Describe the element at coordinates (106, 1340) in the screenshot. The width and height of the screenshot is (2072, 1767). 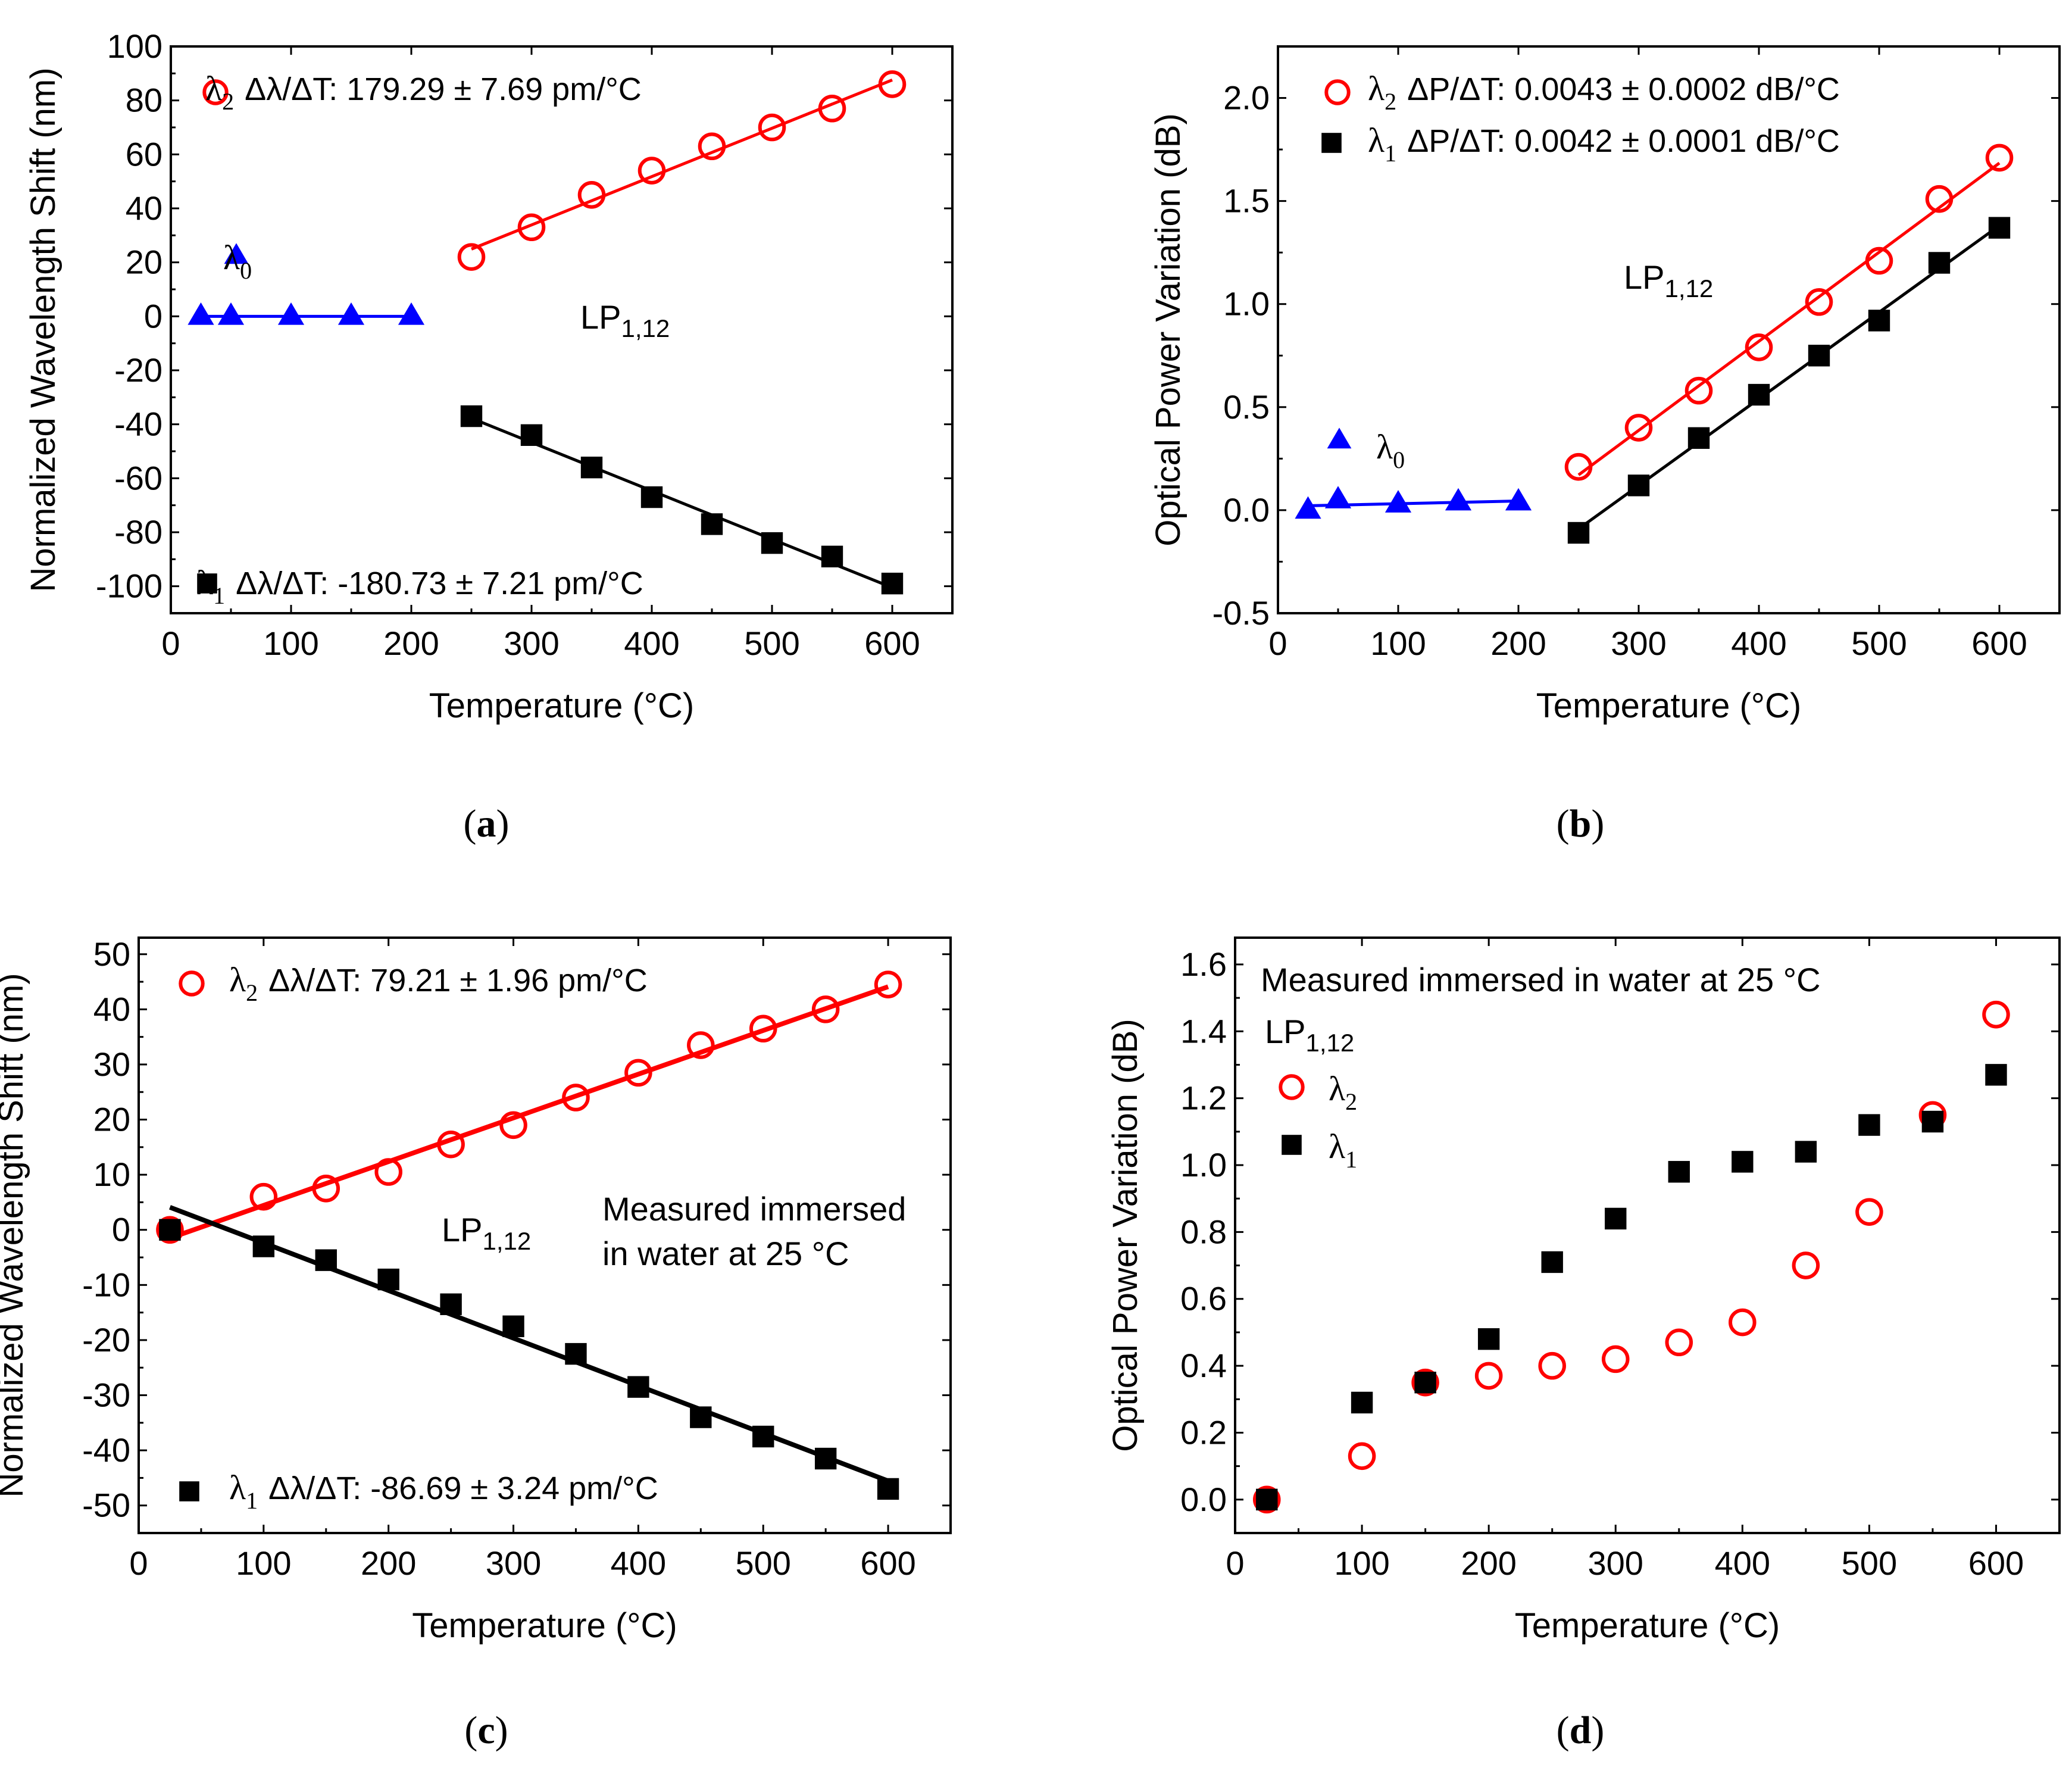
I see `y-tick-label: -20` at that location.